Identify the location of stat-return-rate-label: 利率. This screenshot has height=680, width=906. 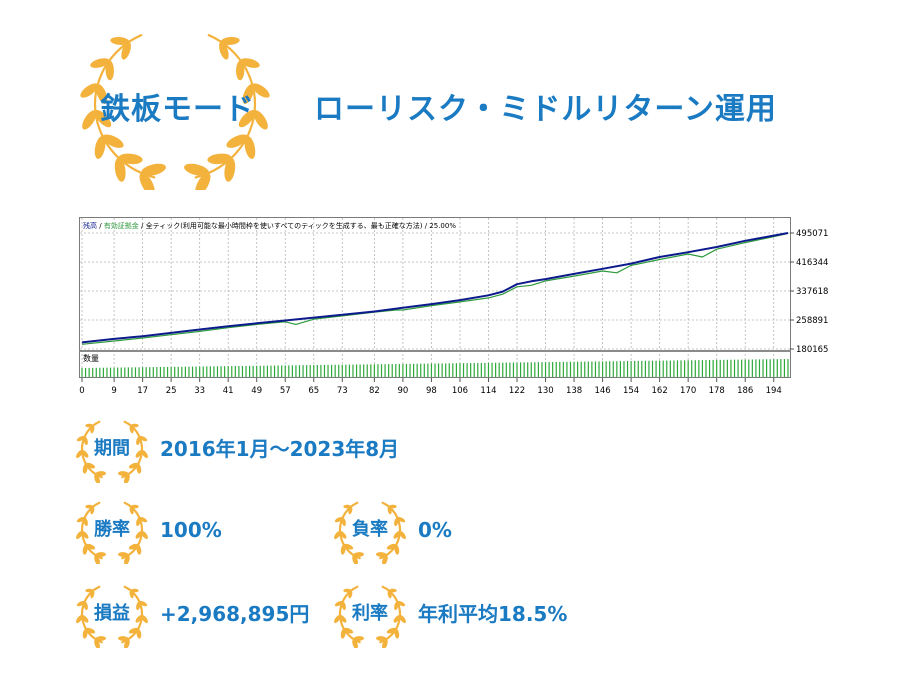
(370, 613).